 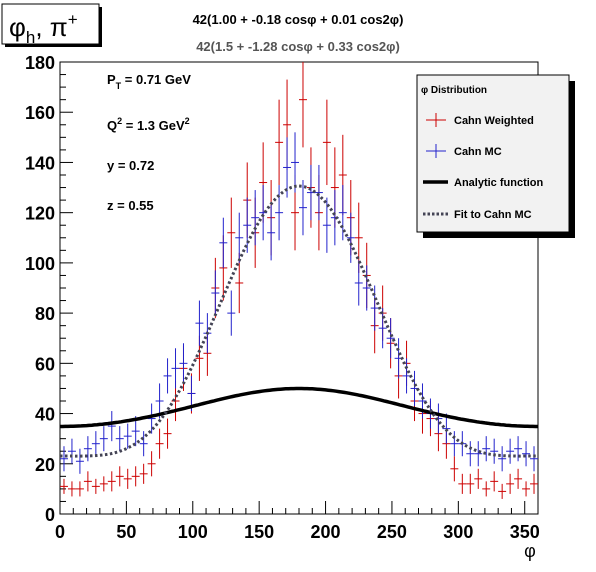 What do you see at coordinates (149, 81) in the screenshot?
I see `kin-pt: PT = 0.71 GeV` at bounding box center [149, 81].